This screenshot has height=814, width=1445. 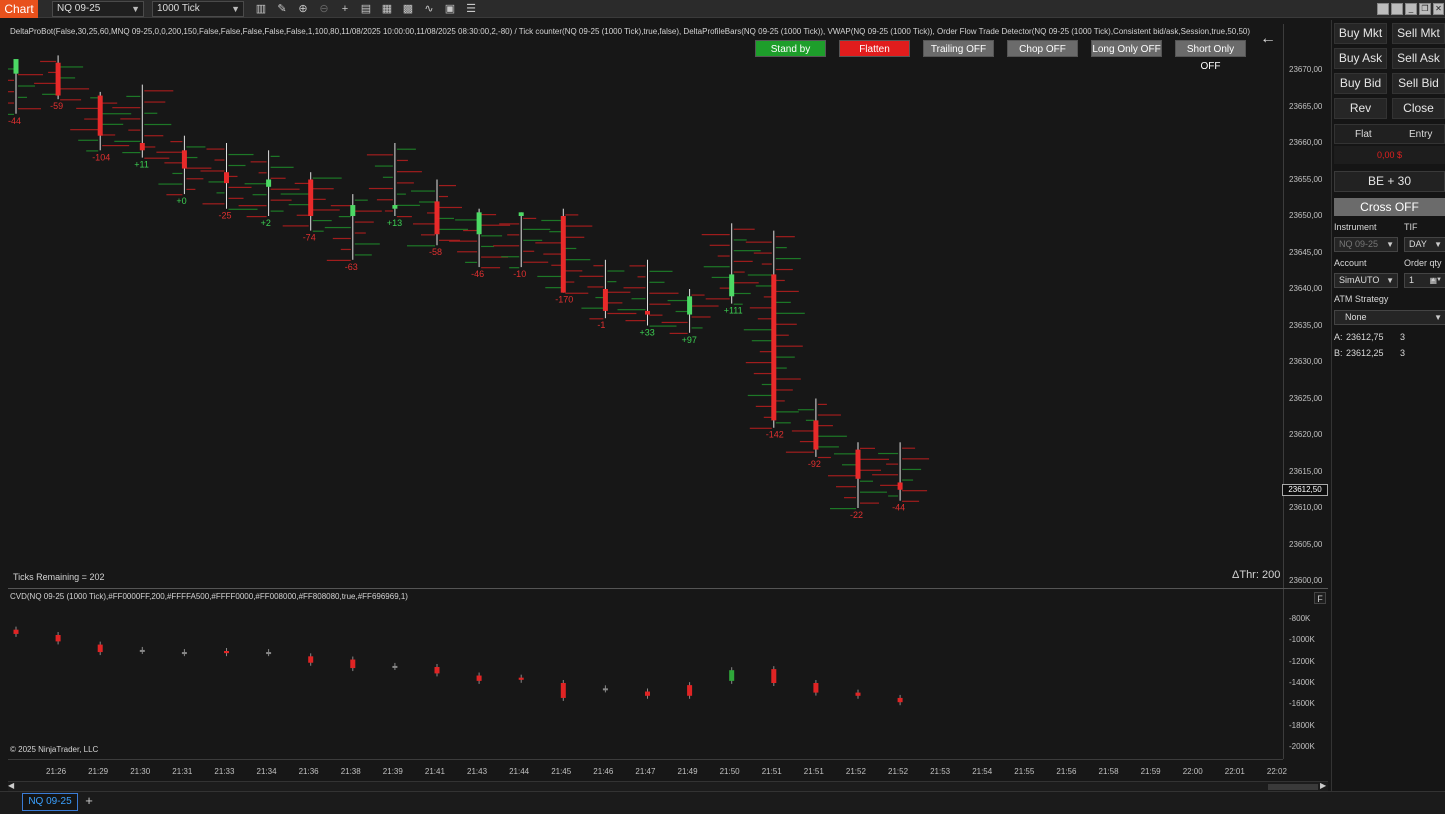 I want to click on trader-instrument-select: NQ 09-25 ▼, so click(x=1366, y=244).